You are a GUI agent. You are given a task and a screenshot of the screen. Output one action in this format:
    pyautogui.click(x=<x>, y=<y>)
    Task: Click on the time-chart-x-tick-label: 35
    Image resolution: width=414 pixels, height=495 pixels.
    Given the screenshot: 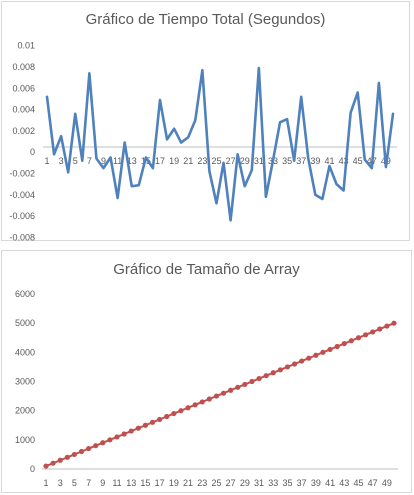 What is the action you would take?
    pyautogui.click(x=287, y=161)
    